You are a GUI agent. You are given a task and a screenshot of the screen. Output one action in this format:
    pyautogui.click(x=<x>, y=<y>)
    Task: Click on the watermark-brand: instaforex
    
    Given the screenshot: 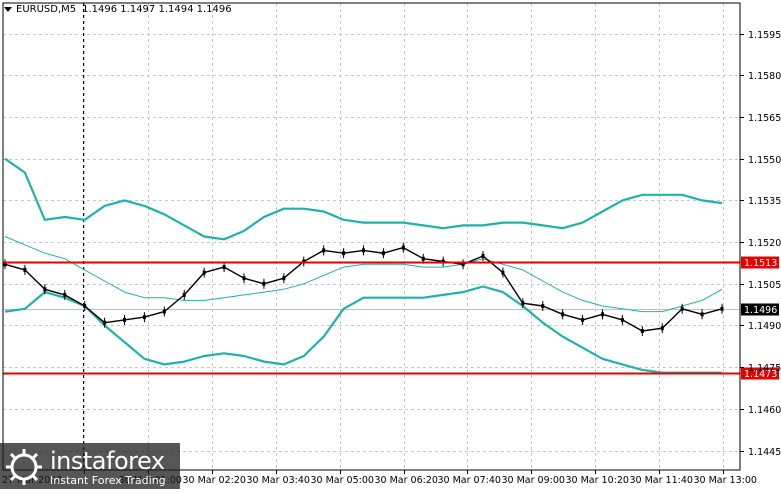 What is the action you would take?
    pyautogui.click(x=107, y=461)
    